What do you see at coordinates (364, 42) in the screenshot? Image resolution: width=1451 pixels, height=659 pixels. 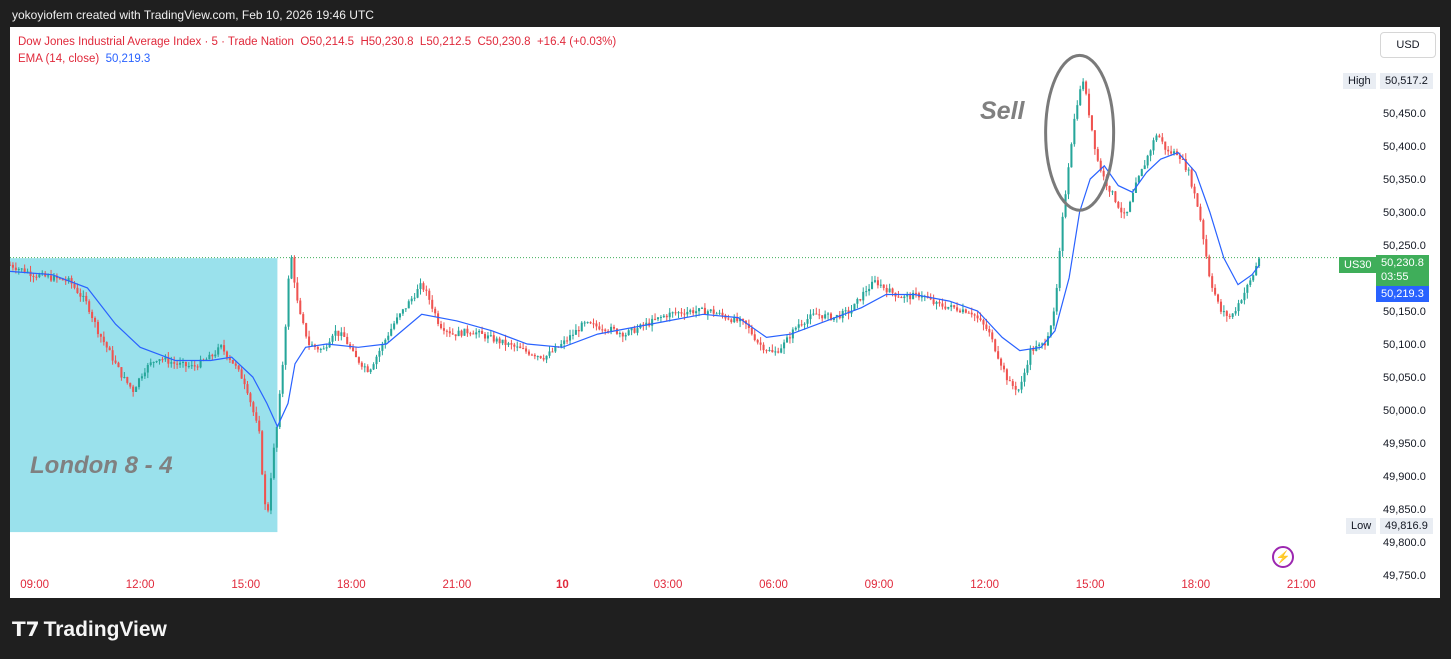 I see `high-label: H` at bounding box center [364, 42].